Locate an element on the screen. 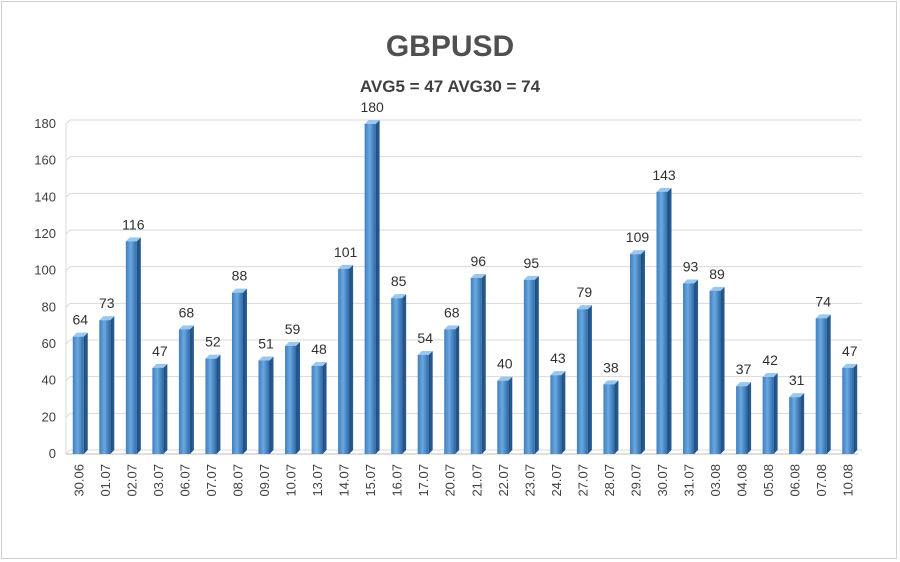  x-tick-label: 05.08 is located at coordinates (768, 480).